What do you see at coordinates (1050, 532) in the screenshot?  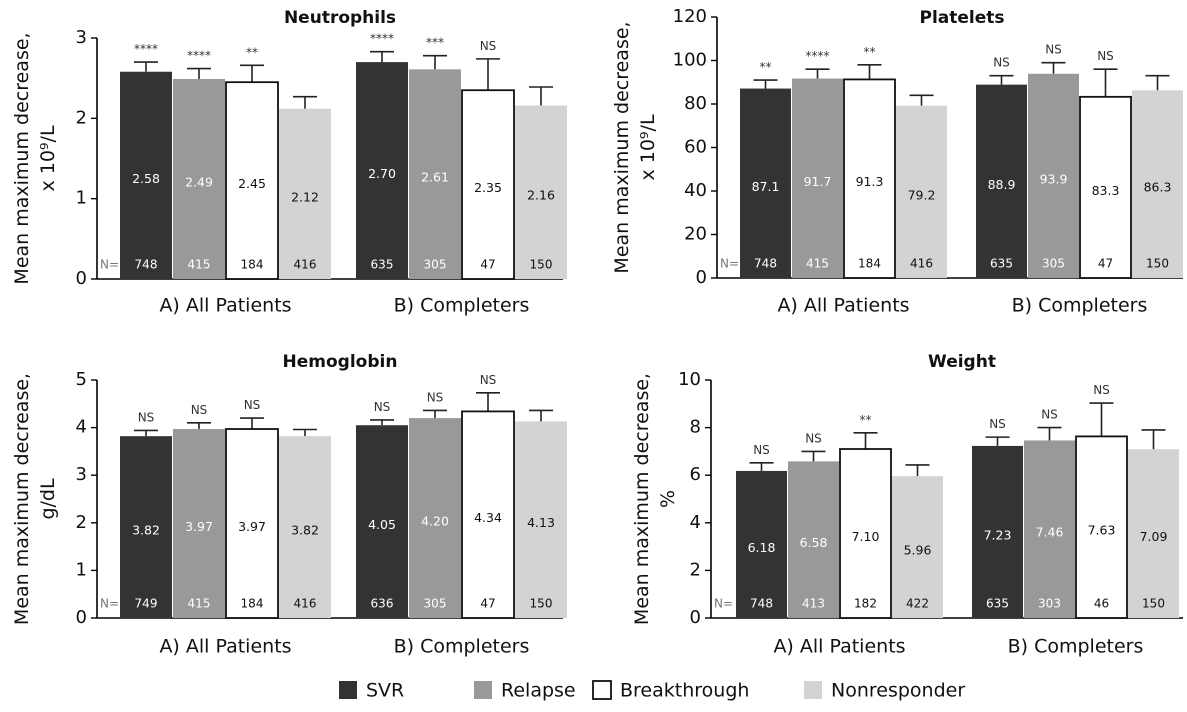 I see `bar-value-label: 7.46` at bounding box center [1050, 532].